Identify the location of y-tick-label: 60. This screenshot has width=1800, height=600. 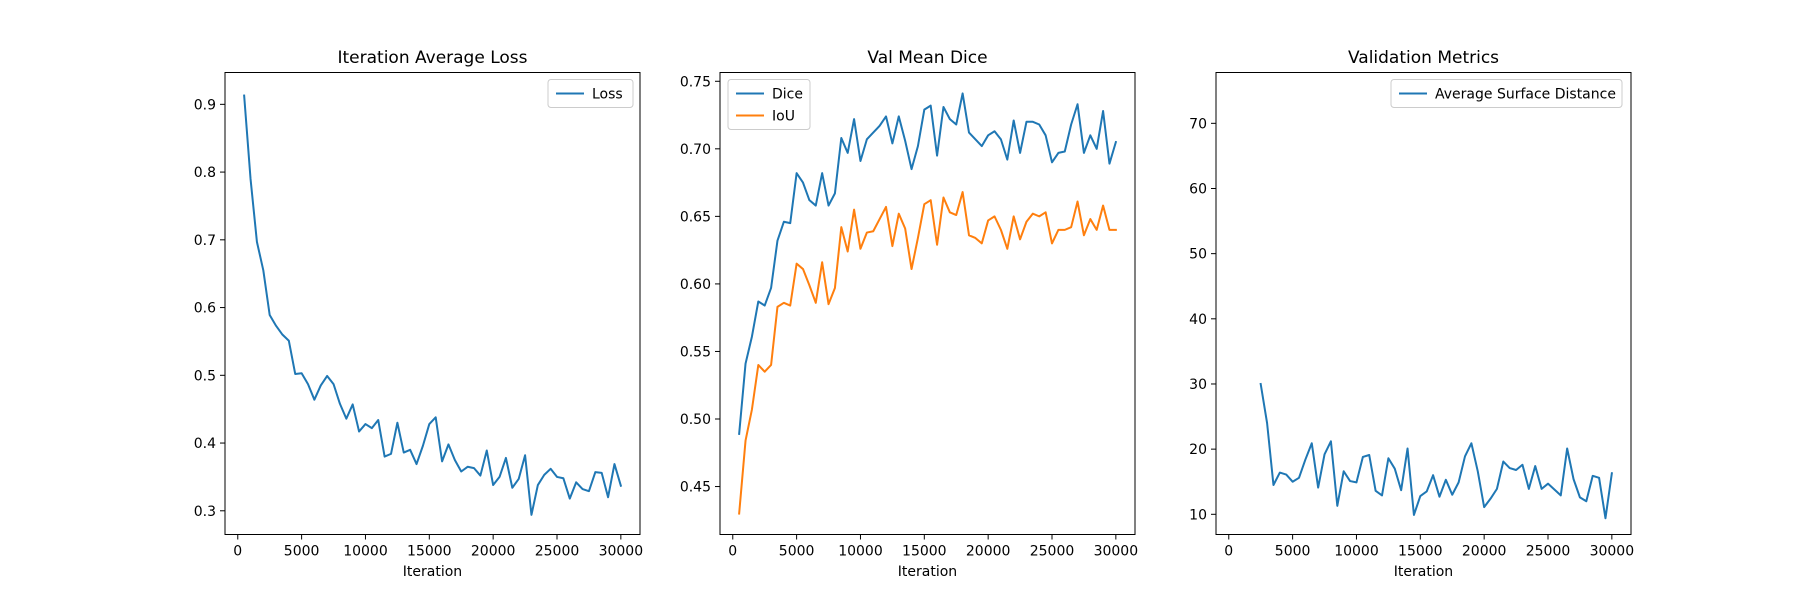
(1198, 189).